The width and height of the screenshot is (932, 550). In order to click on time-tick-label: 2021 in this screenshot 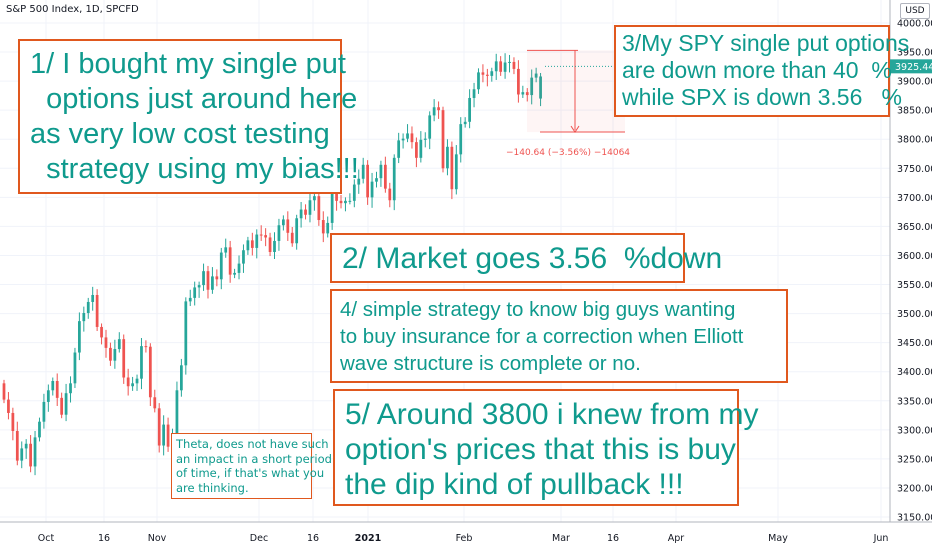, I will do `click(368, 538)`.